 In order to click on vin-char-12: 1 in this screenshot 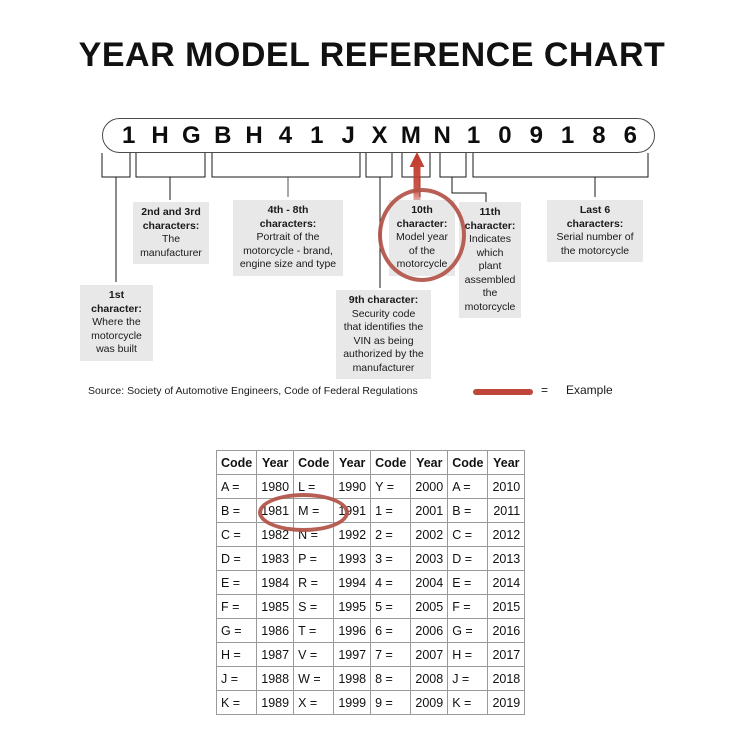, I will do `click(473, 135)`.